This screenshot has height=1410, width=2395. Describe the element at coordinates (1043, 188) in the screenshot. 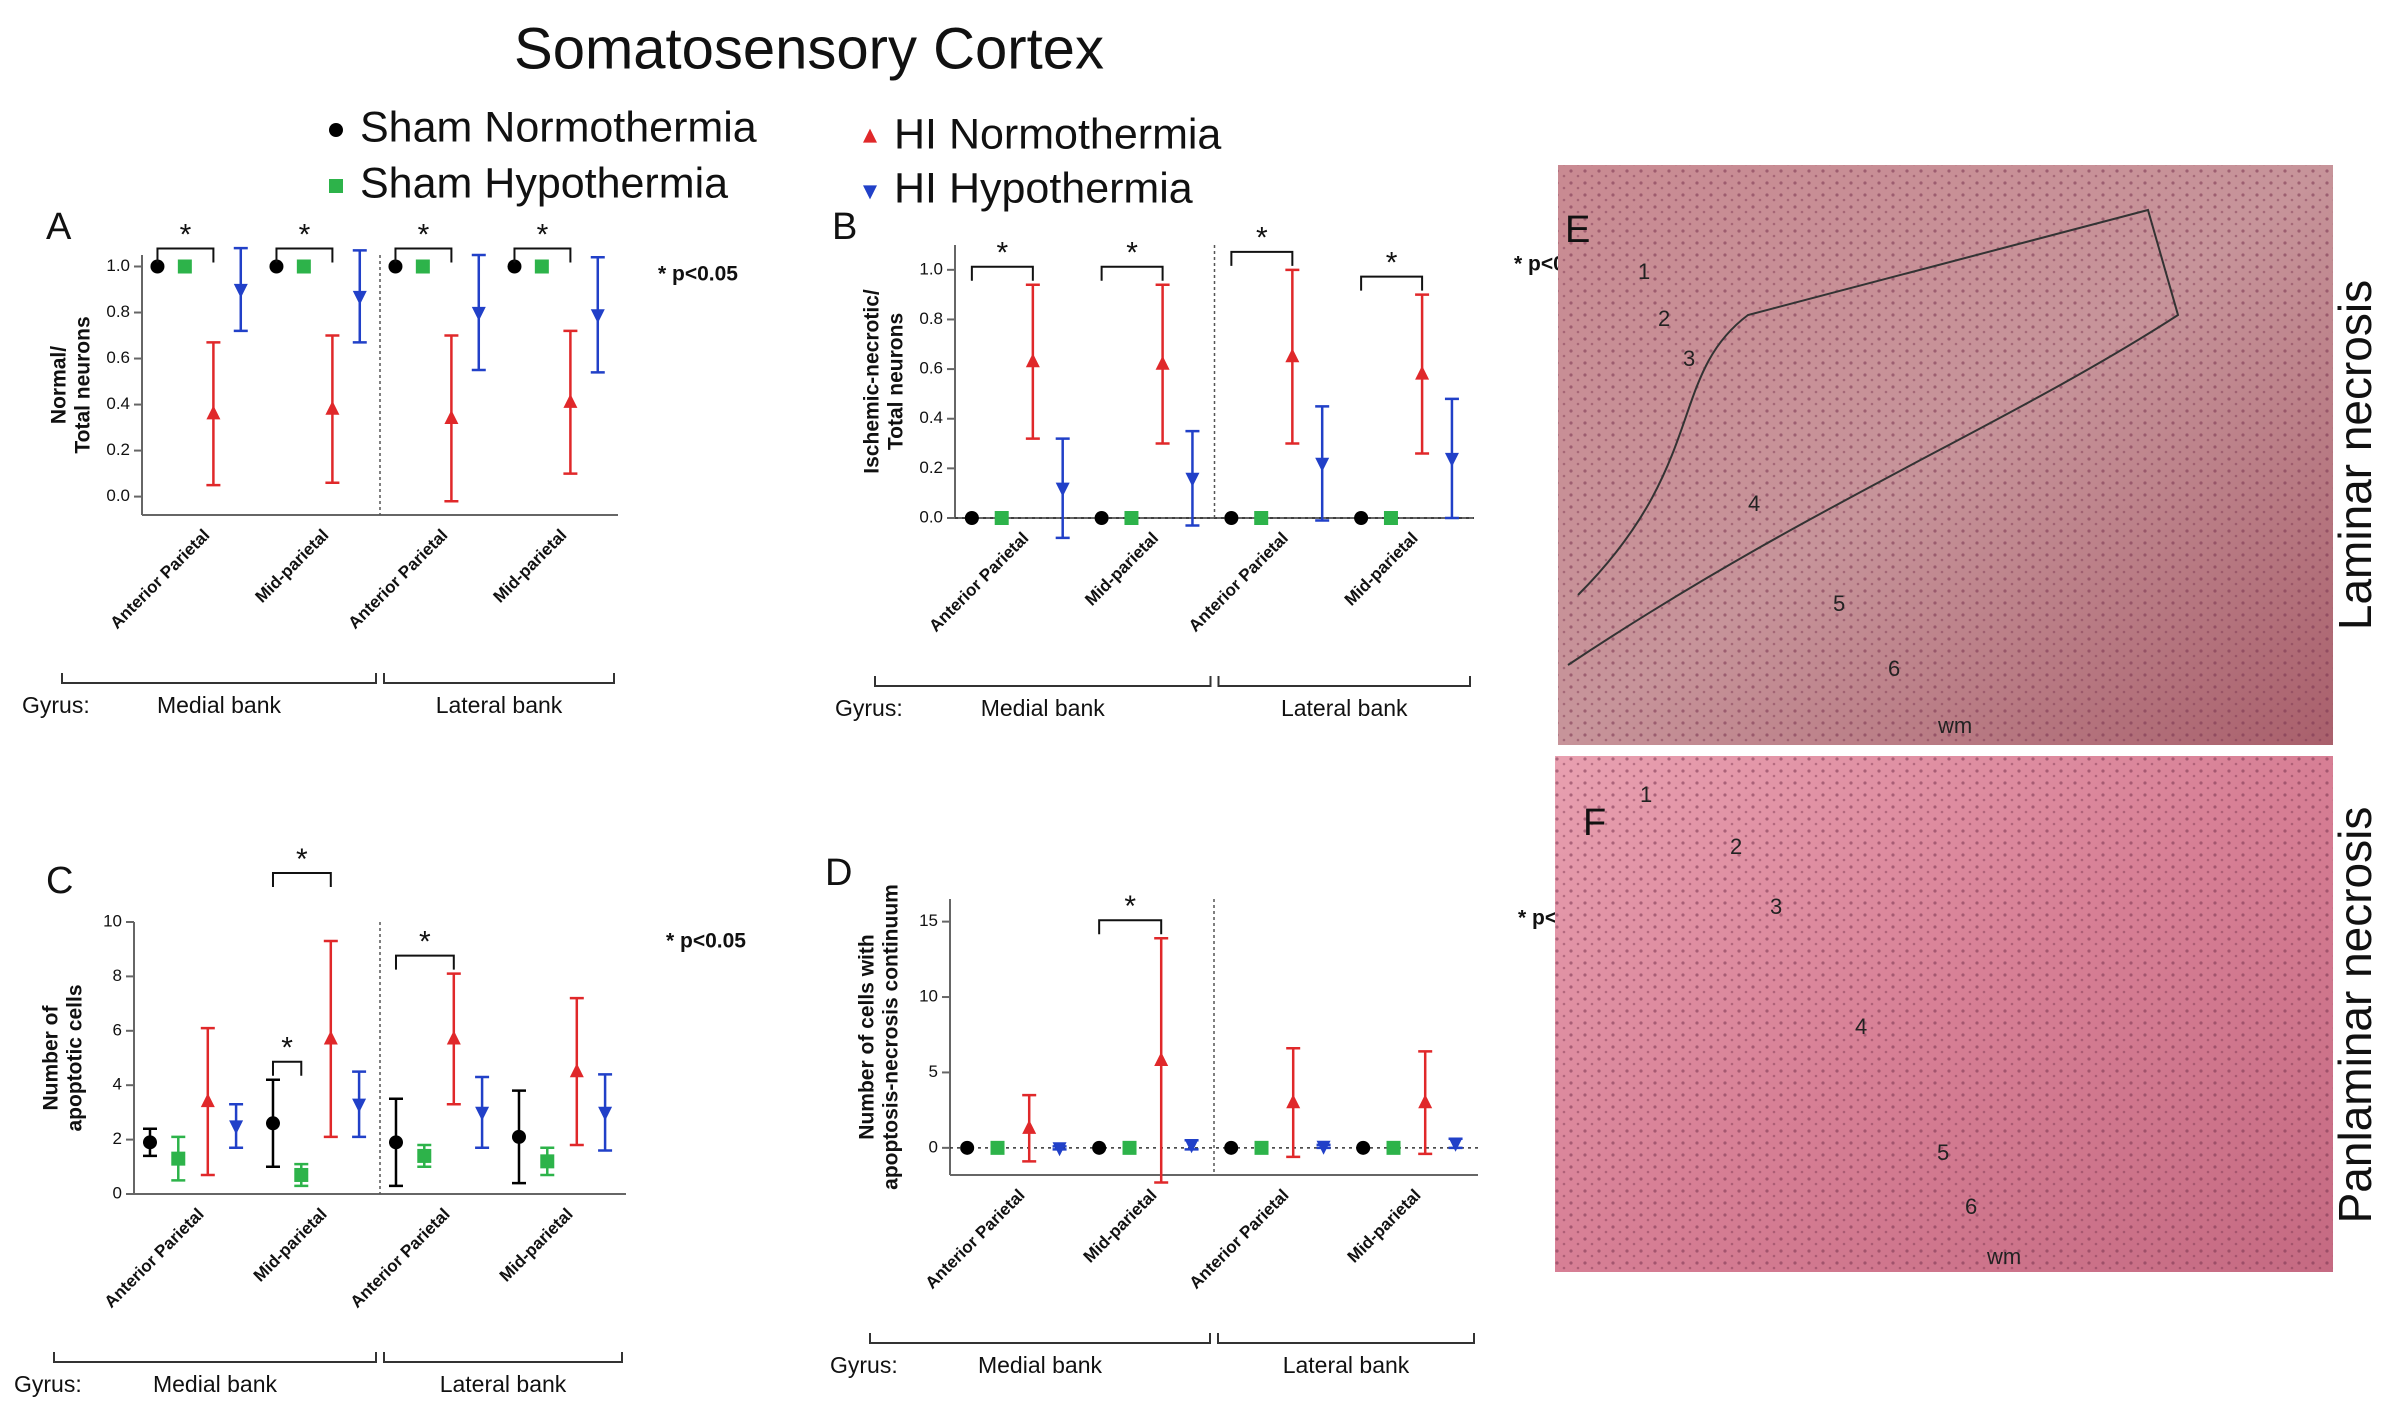

I see `legend-label: HI Hypothermia` at that location.